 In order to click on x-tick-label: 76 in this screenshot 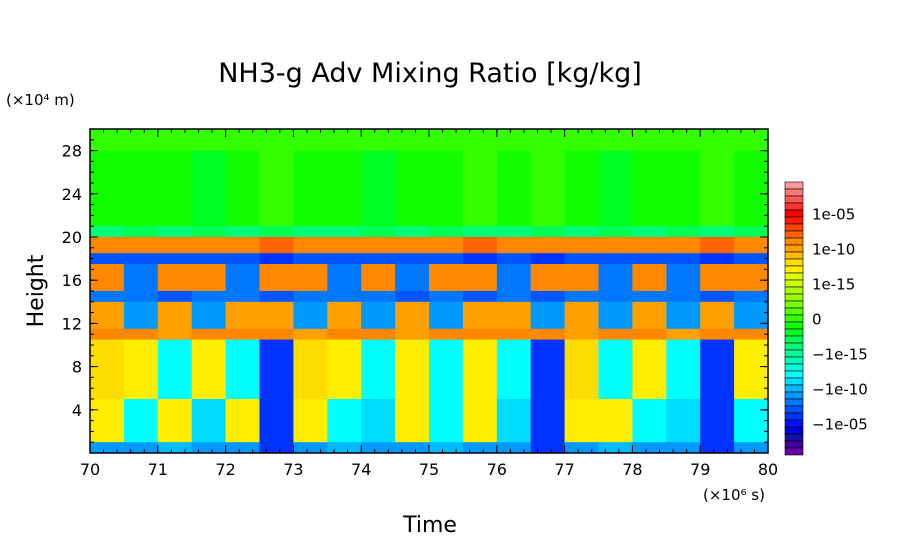, I will do `click(497, 469)`.